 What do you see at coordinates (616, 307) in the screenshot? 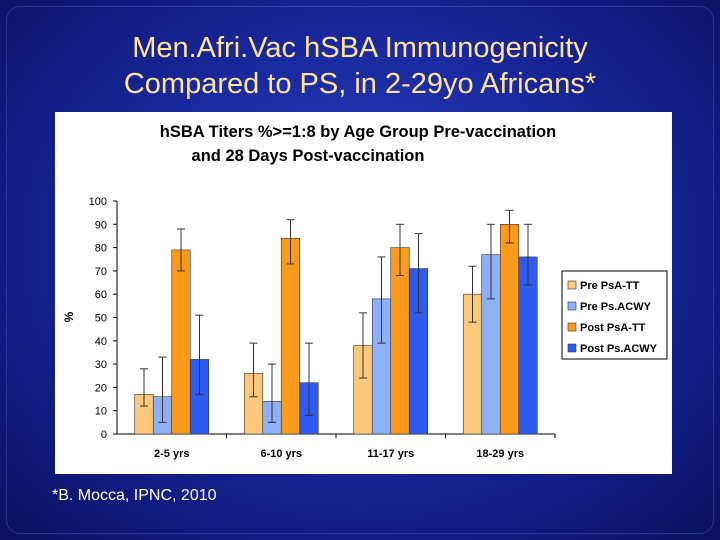
I see `legend-label: Pre Ps.ACWY` at bounding box center [616, 307].